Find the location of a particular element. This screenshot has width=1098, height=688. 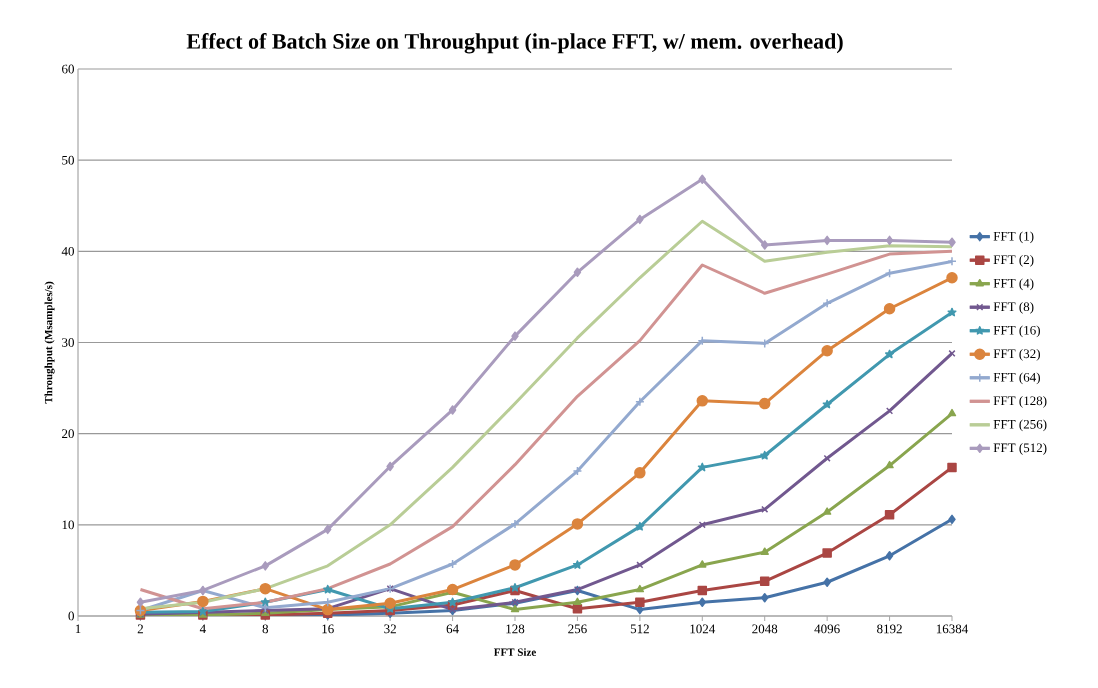

x-tick-label: 2048 is located at coordinates (765, 629).